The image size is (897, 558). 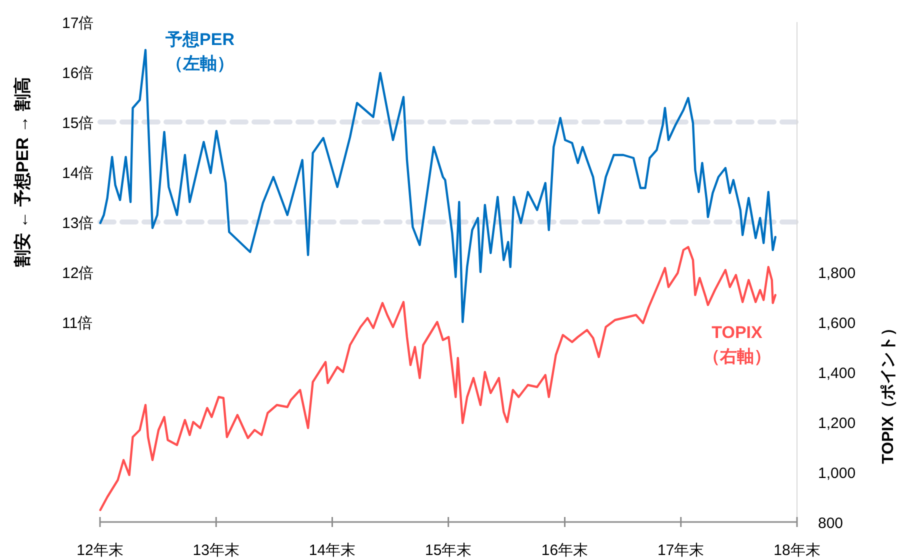 I want to click on y2-tick-label: 1,800, so click(x=837, y=273).